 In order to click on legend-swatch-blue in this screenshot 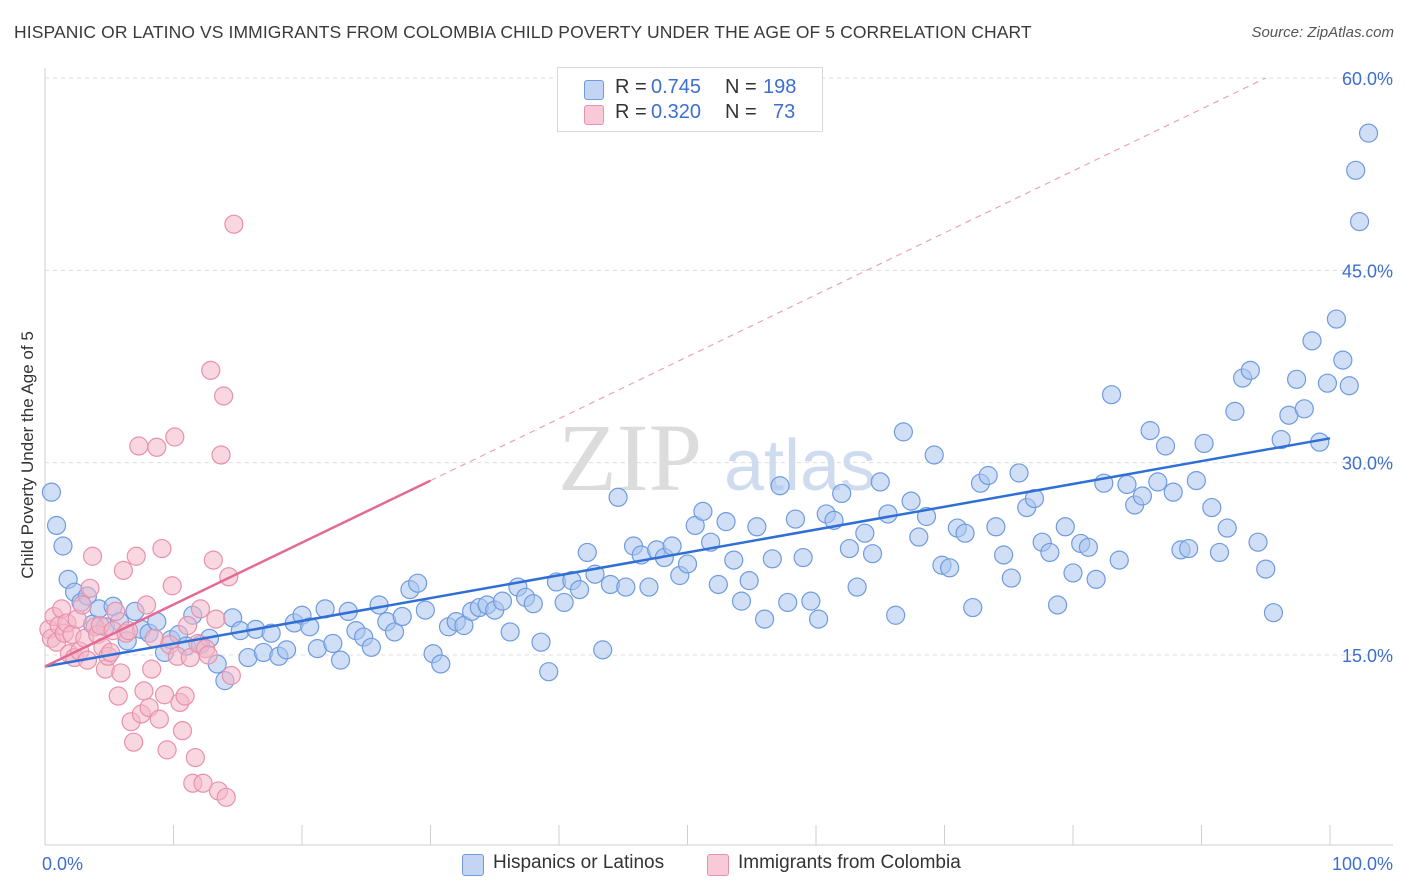, I will do `click(473, 865)`.